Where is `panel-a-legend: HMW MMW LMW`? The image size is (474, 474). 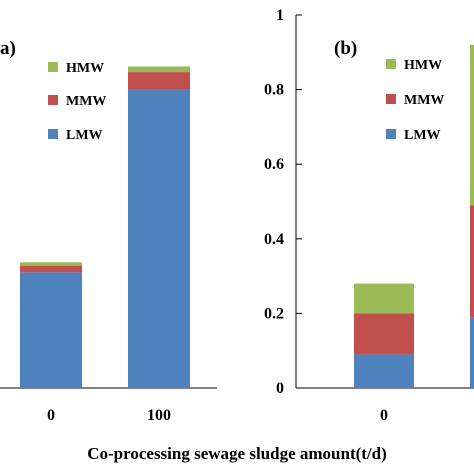
panel-a-legend: HMW MMW LMW is located at coordinates (77, 102).